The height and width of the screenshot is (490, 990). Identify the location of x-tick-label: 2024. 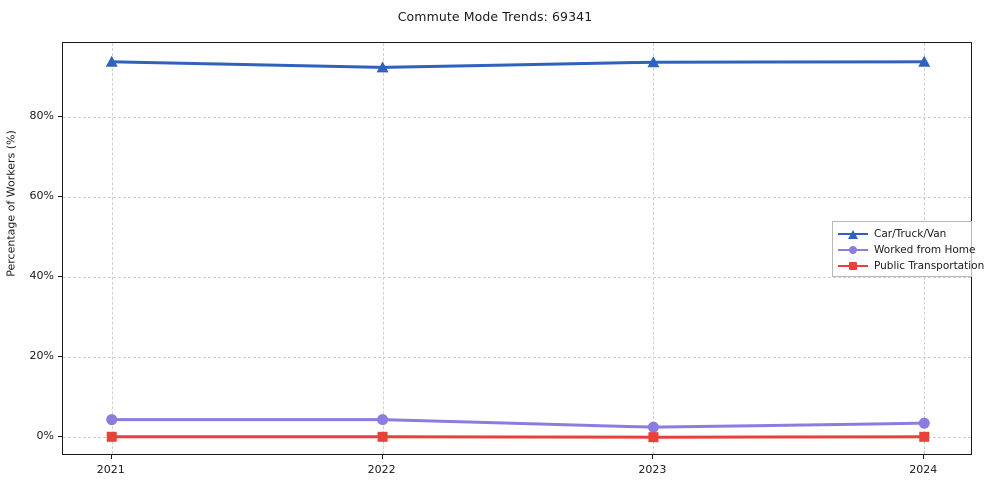
(923, 469).